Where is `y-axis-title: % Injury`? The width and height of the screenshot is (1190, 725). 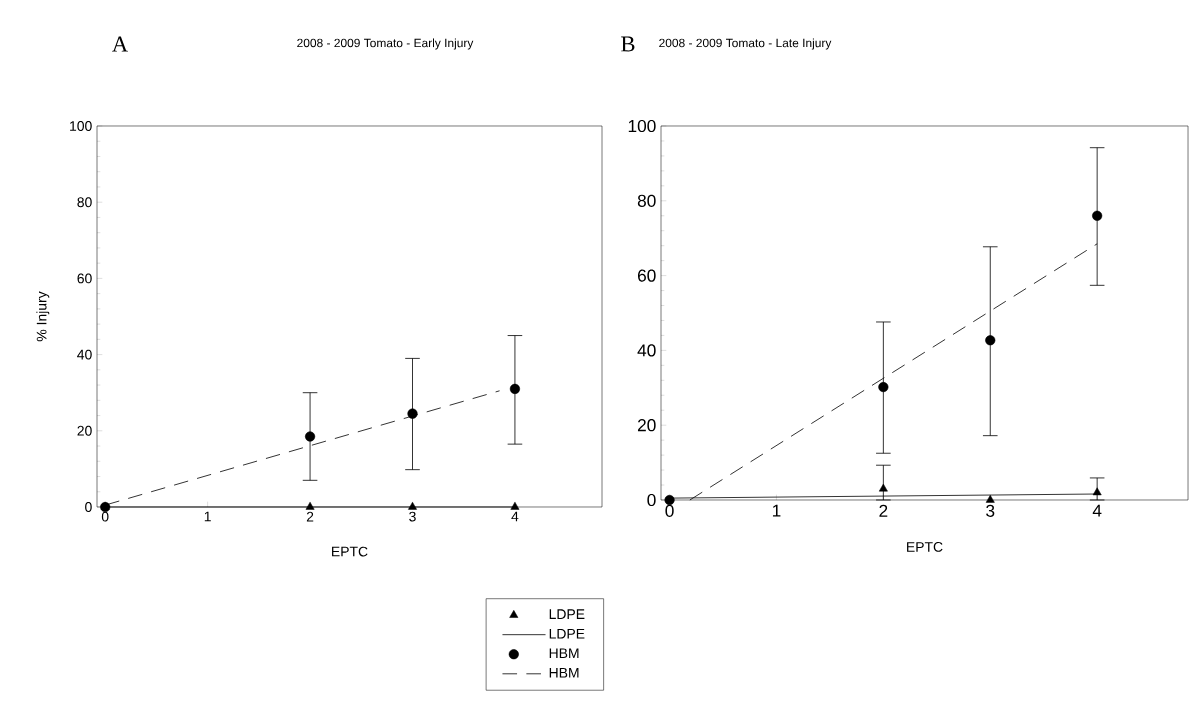 y-axis-title: % Injury is located at coordinates (43, 316).